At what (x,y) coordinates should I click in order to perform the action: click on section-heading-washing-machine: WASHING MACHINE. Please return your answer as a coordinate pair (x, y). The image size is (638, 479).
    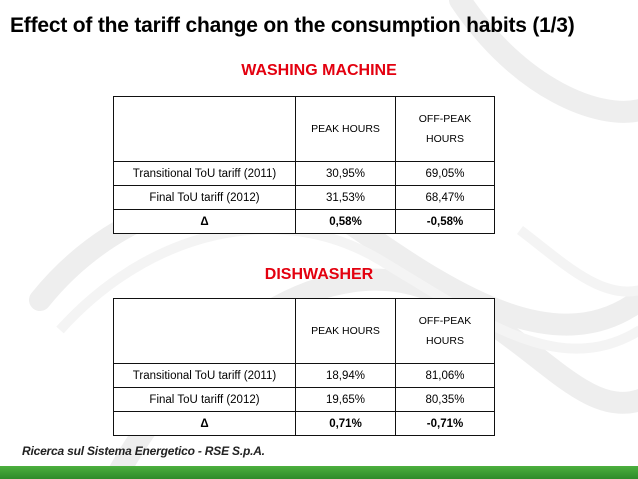
    Looking at the image, I should click on (319, 70).